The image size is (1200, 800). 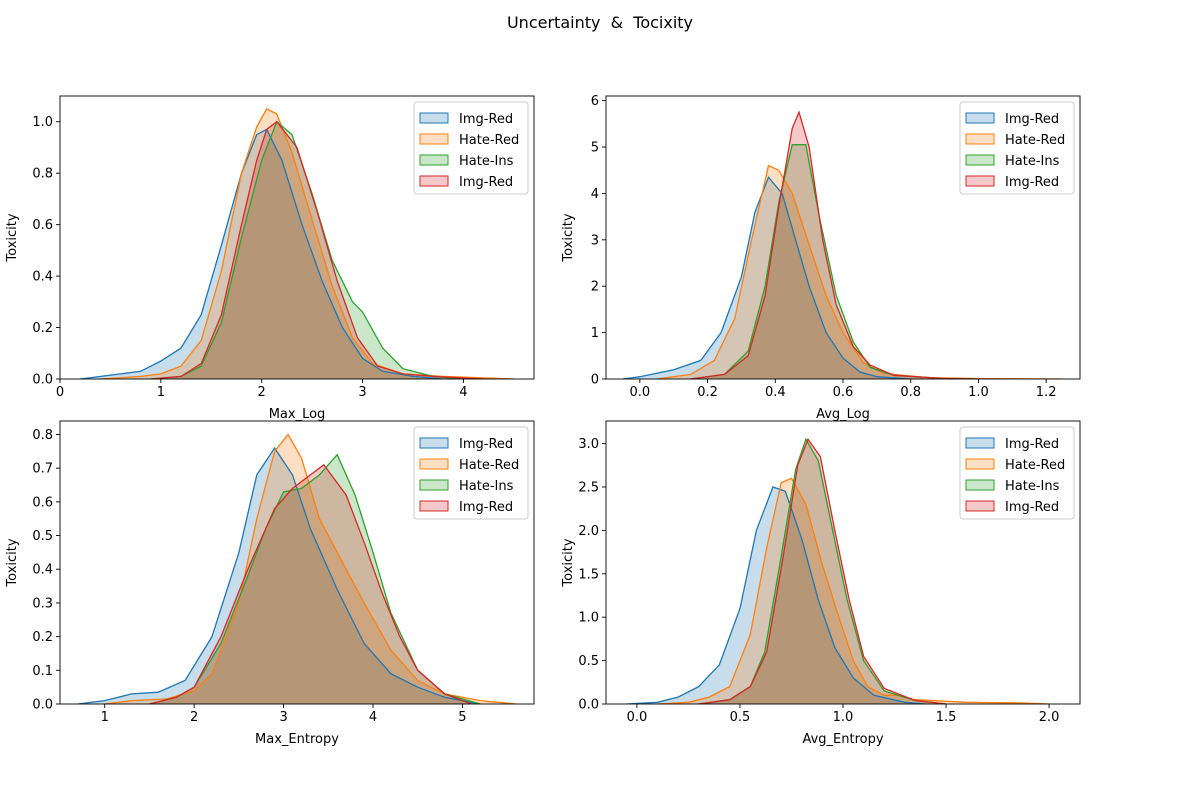 What do you see at coordinates (462, 717) in the screenshot?
I see `x-tick-label: 5` at bounding box center [462, 717].